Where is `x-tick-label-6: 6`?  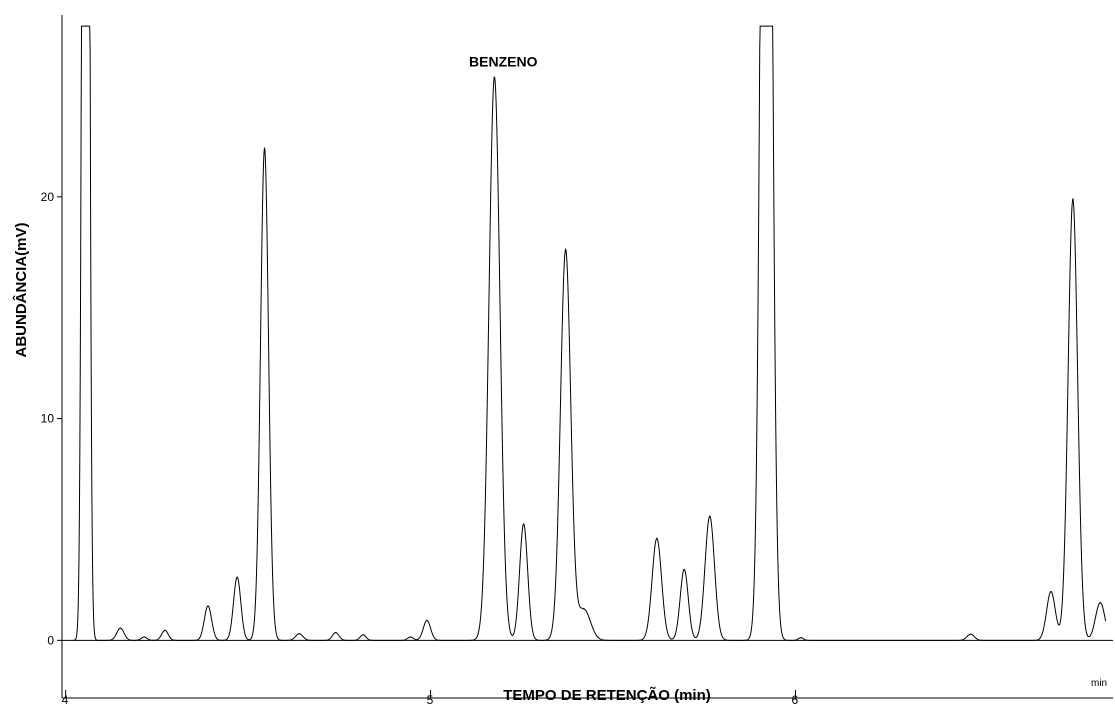
x-tick-label-6: 6 is located at coordinates (795, 699).